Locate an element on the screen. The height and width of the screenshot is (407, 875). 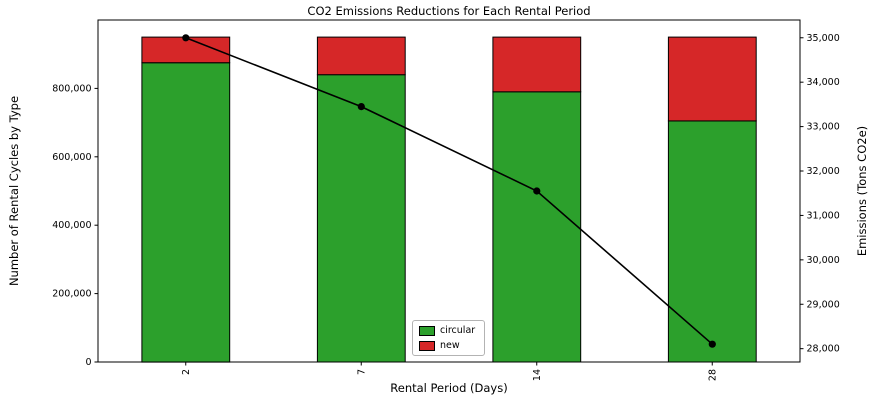
y-tick-label-left: 200,000 is located at coordinates (71, 294).